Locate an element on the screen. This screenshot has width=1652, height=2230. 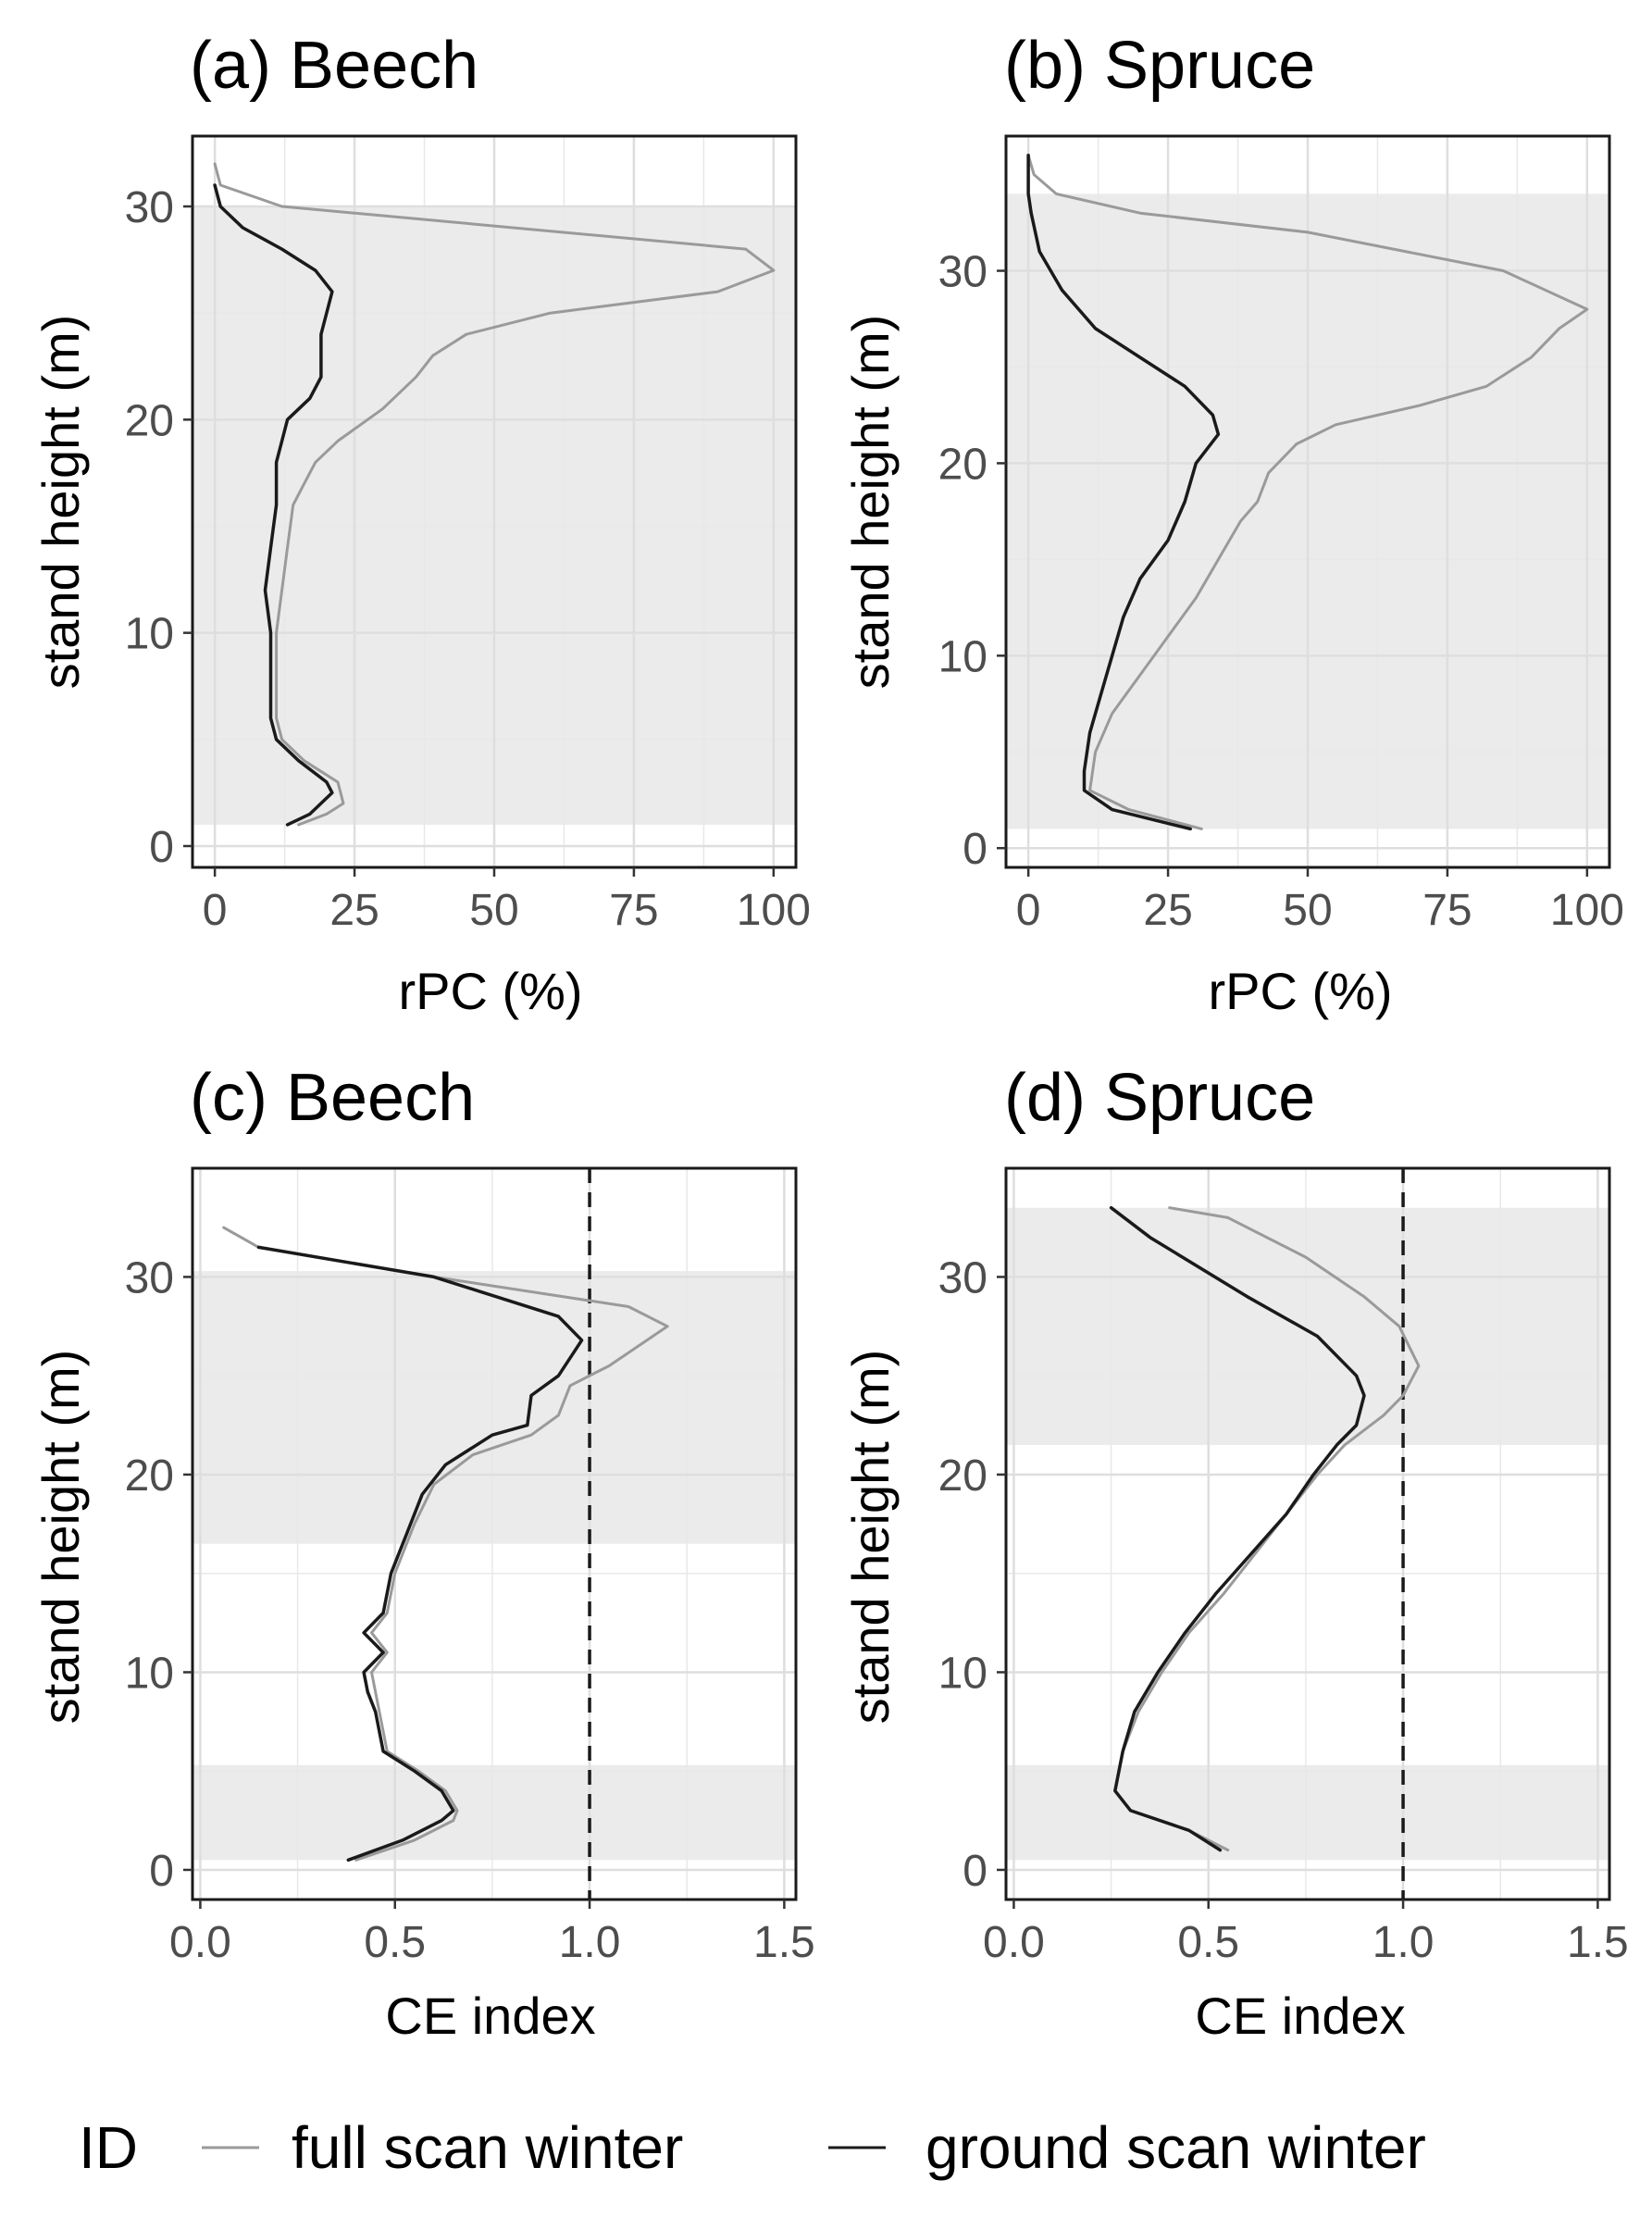
panel-a-title: (a) Beech is located at coordinates (334, 66).